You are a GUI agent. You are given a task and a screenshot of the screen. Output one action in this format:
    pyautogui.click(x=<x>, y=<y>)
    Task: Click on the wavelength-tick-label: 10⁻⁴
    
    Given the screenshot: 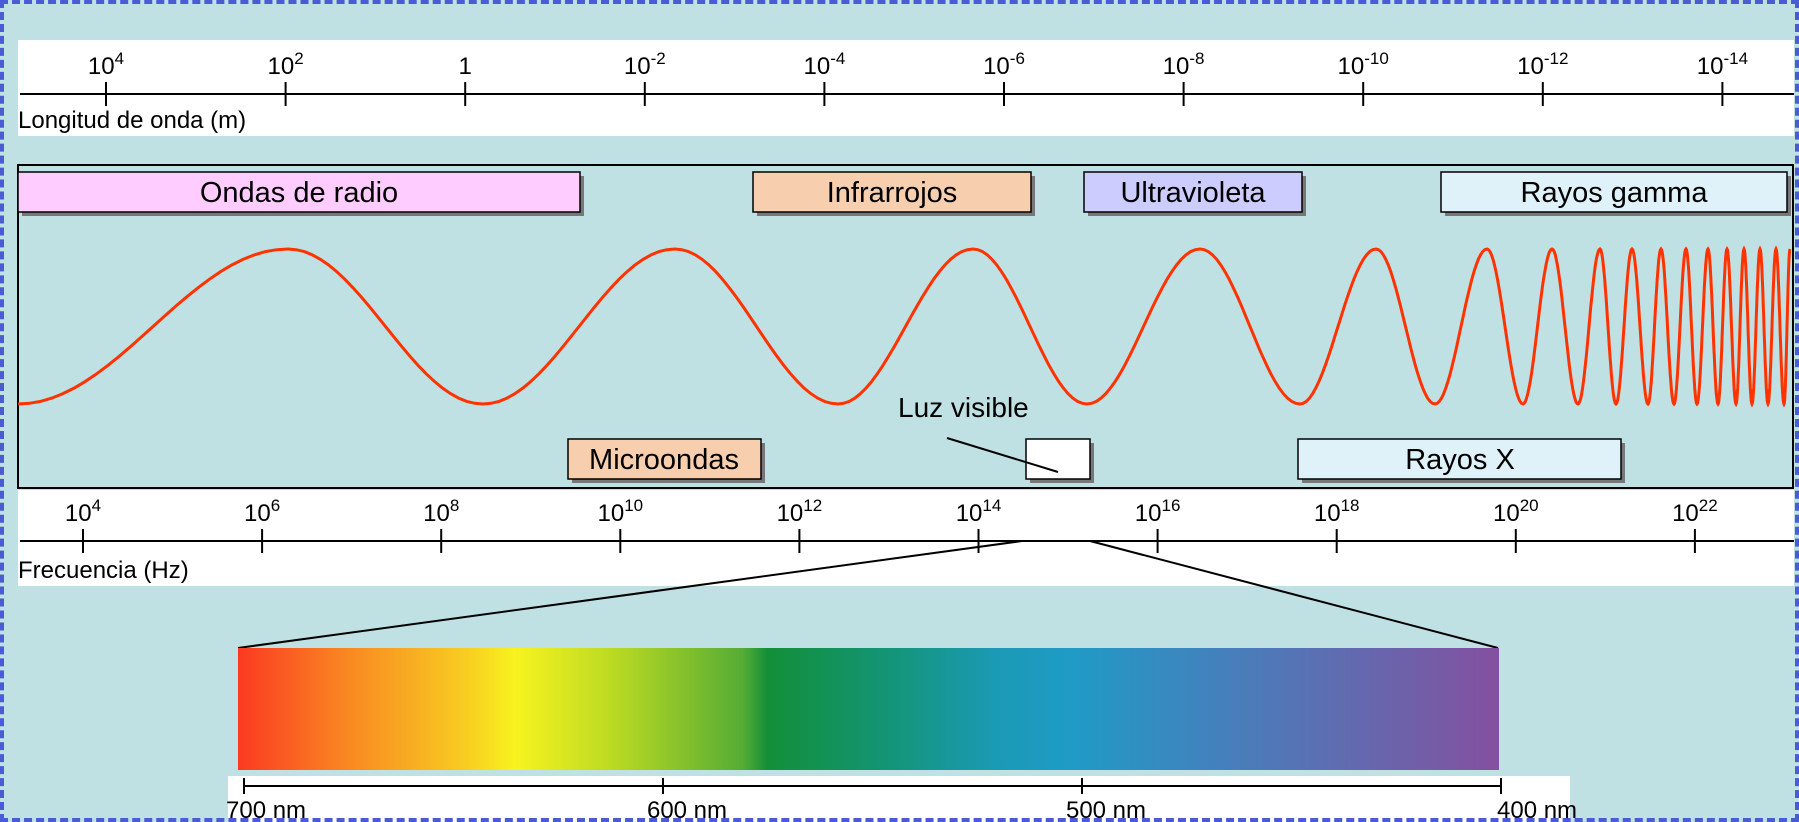 What is the action you would take?
    pyautogui.click(x=824, y=64)
    